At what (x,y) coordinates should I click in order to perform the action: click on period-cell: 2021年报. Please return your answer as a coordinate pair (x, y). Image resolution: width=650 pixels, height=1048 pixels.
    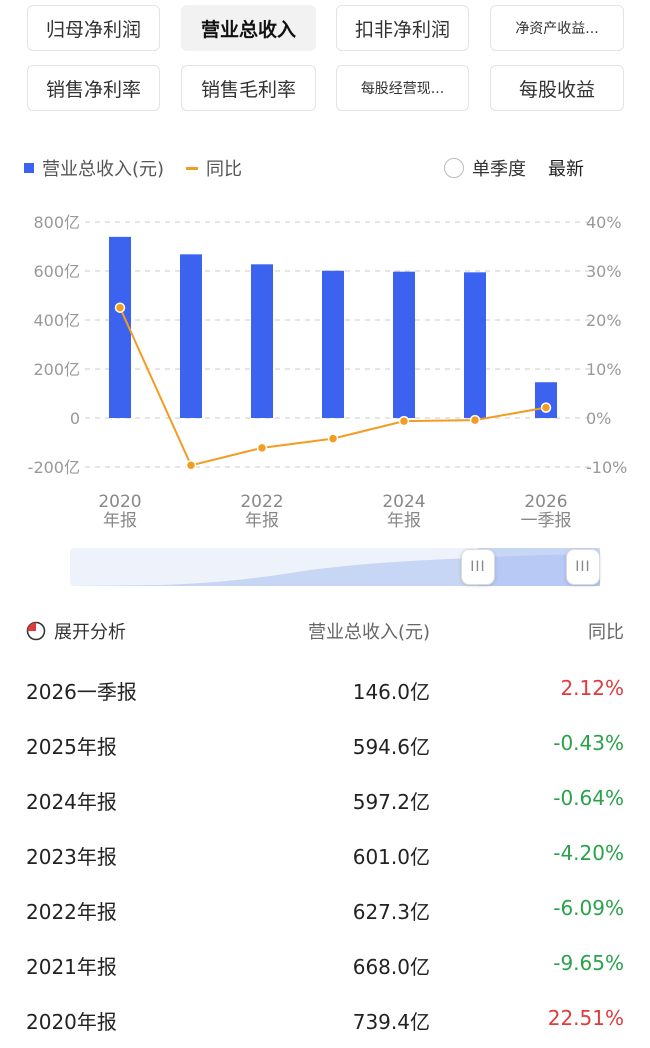
    Looking at the image, I should click on (71, 967).